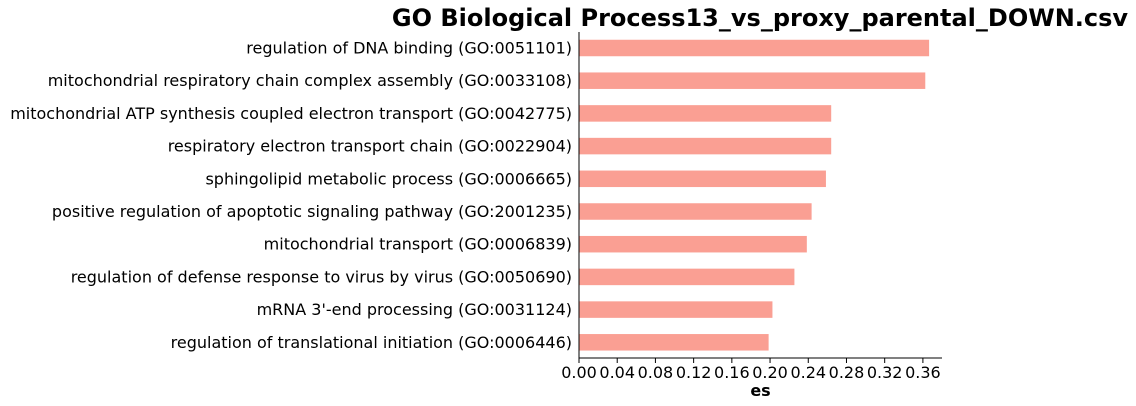 This screenshot has height=406, width=1136. What do you see at coordinates (414, 309) in the screenshot?
I see `category-label: mRNA 3'-end processing (GO:0031124)` at bounding box center [414, 309].